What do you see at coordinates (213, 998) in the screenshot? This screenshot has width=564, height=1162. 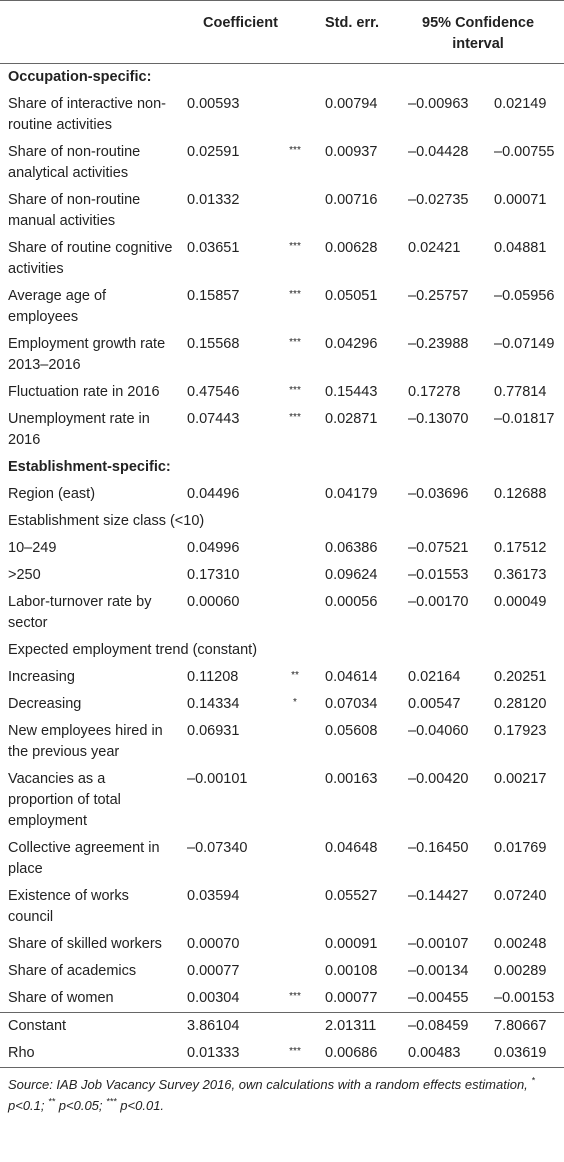 I see `coefficient: 0.00304` at bounding box center [213, 998].